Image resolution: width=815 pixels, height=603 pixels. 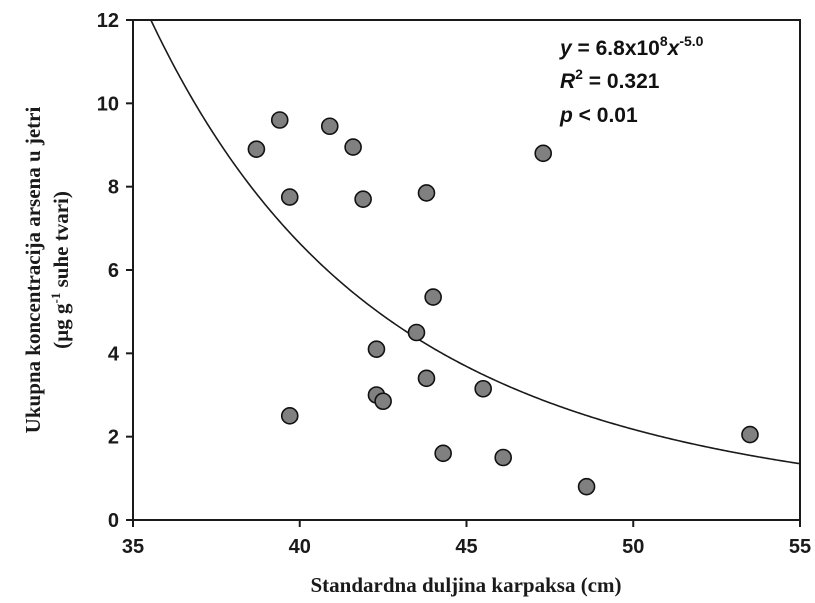 I want to click on x-tick-label: 45, so click(x=466, y=547).